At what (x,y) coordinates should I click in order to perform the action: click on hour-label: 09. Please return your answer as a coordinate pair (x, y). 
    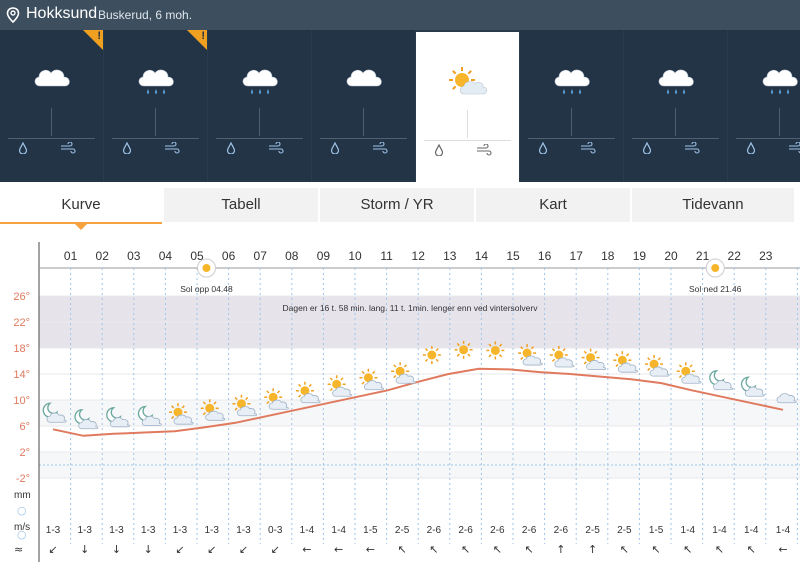
    Looking at the image, I should click on (324, 256).